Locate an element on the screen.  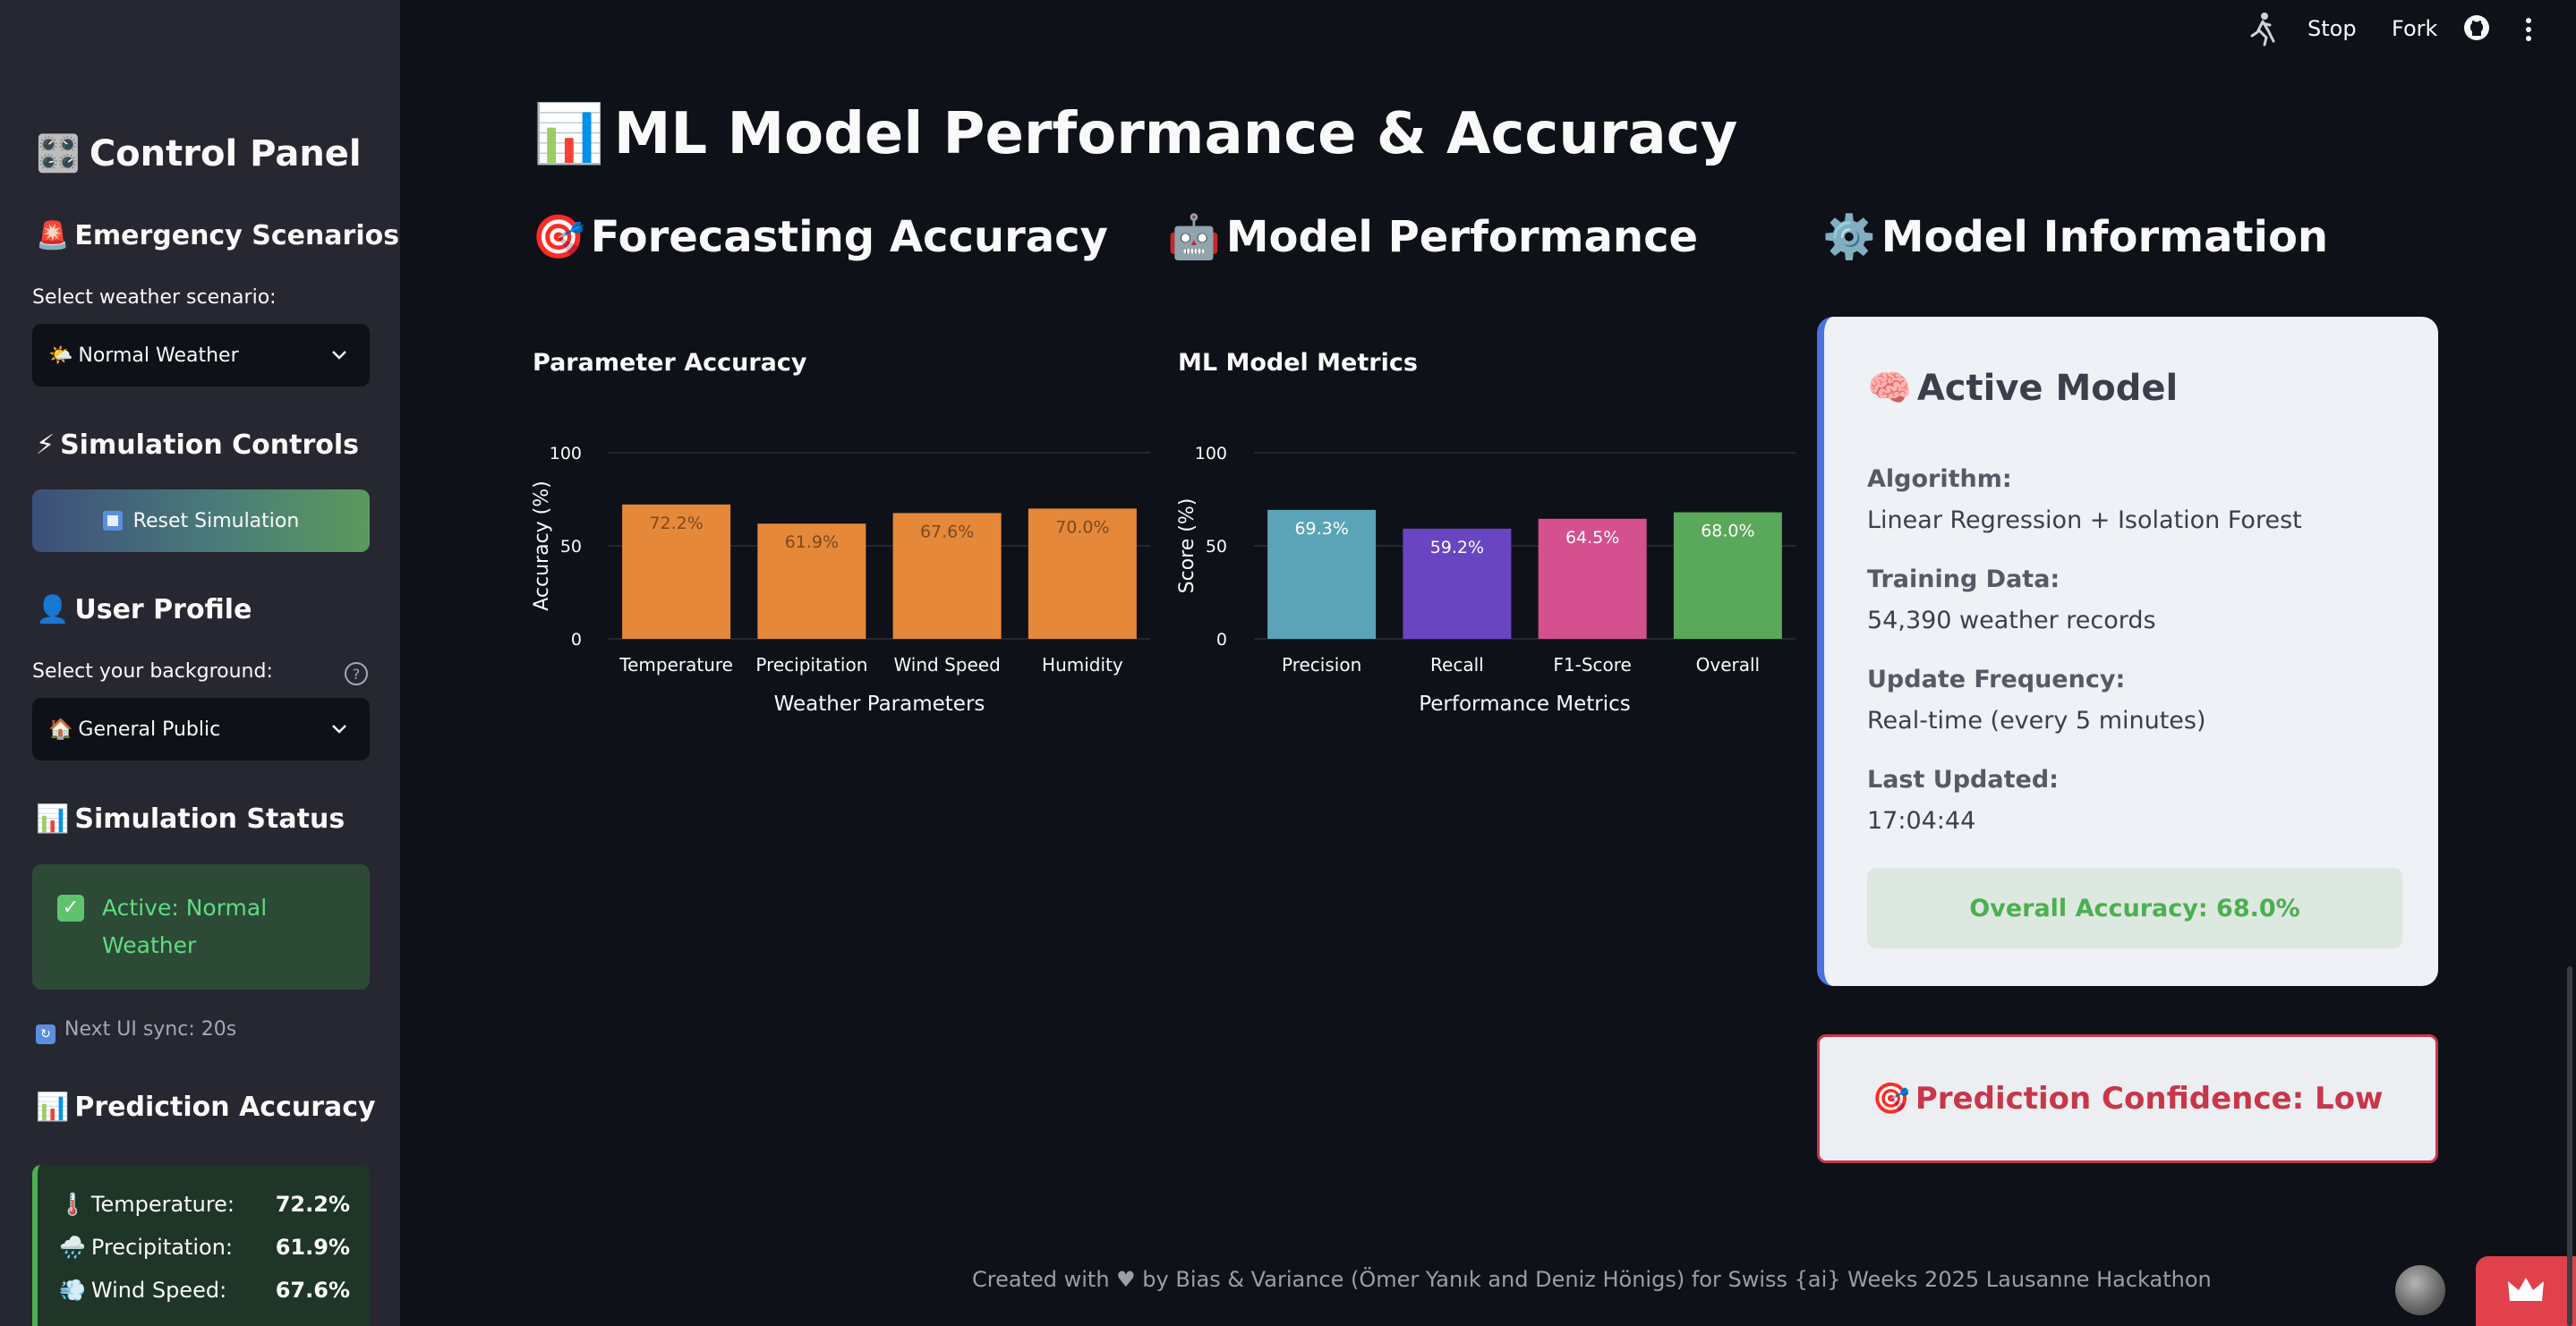
simulation-heading: ⚡ Simulation Controls is located at coordinates (197, 445).